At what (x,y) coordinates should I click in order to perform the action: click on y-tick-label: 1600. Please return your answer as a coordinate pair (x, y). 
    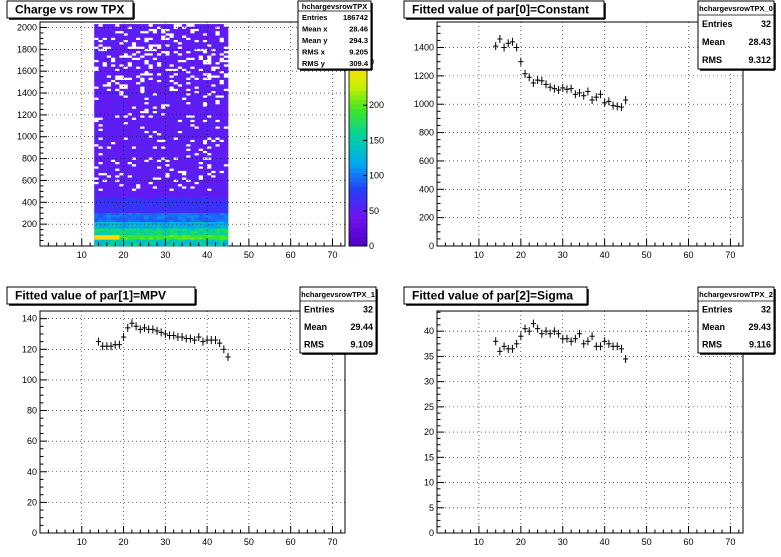
    Looking at the image, I should click on (27, 71).